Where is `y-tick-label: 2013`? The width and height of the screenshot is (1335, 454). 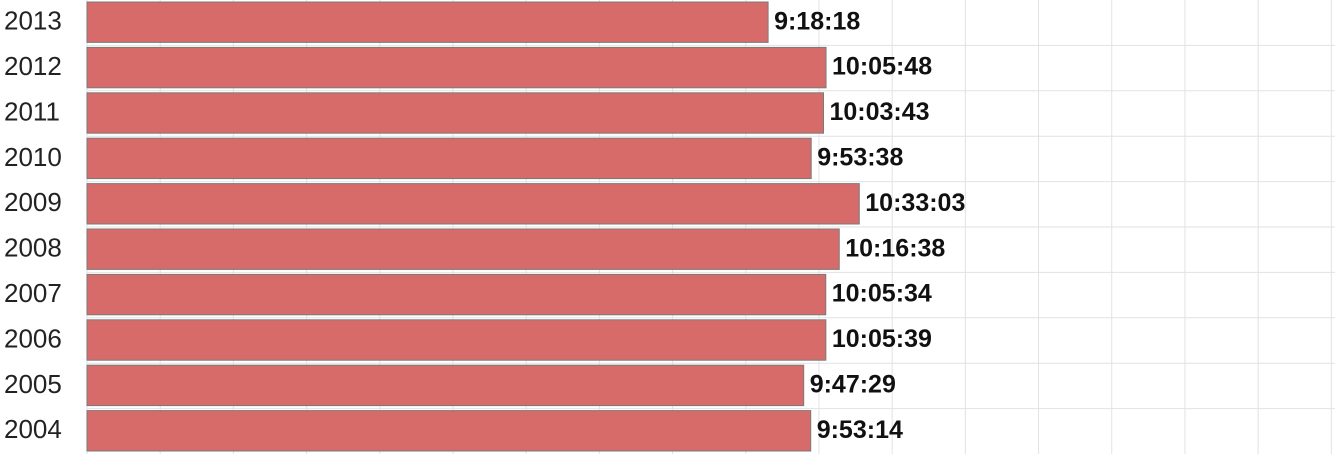
y-tick-label: 2013 is located at coordinates (33, 21).